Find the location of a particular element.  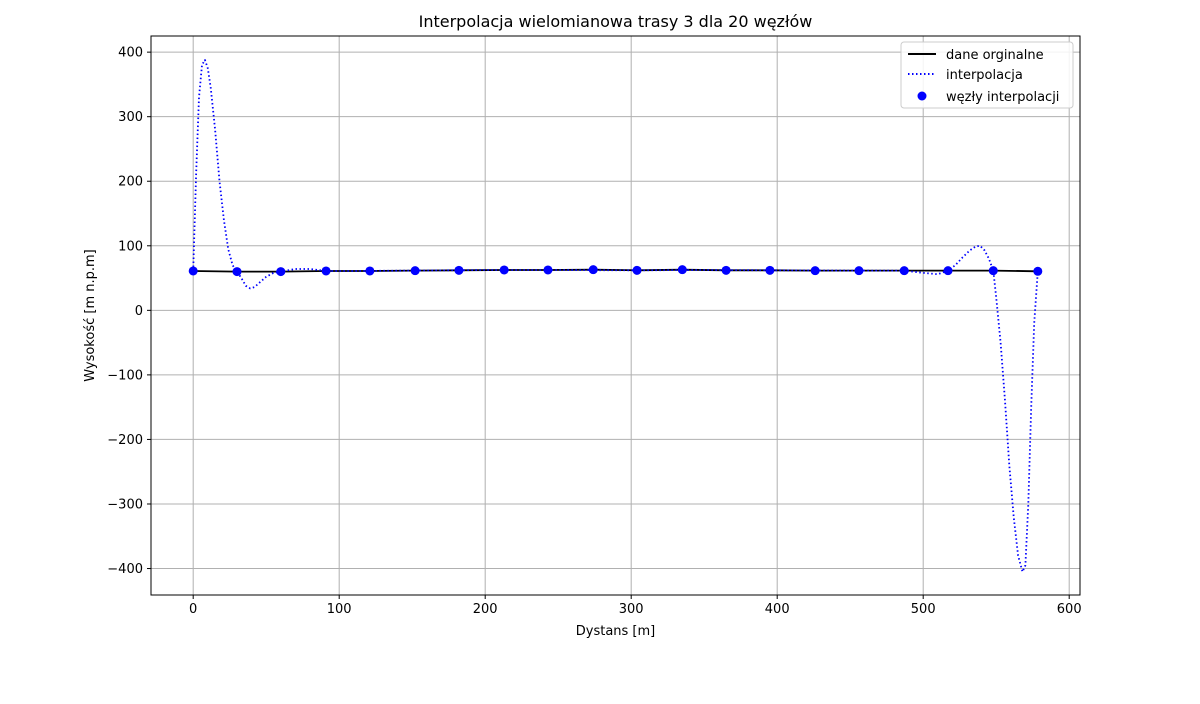

x-tick-label: 300 is located at coordinates (631, 609).